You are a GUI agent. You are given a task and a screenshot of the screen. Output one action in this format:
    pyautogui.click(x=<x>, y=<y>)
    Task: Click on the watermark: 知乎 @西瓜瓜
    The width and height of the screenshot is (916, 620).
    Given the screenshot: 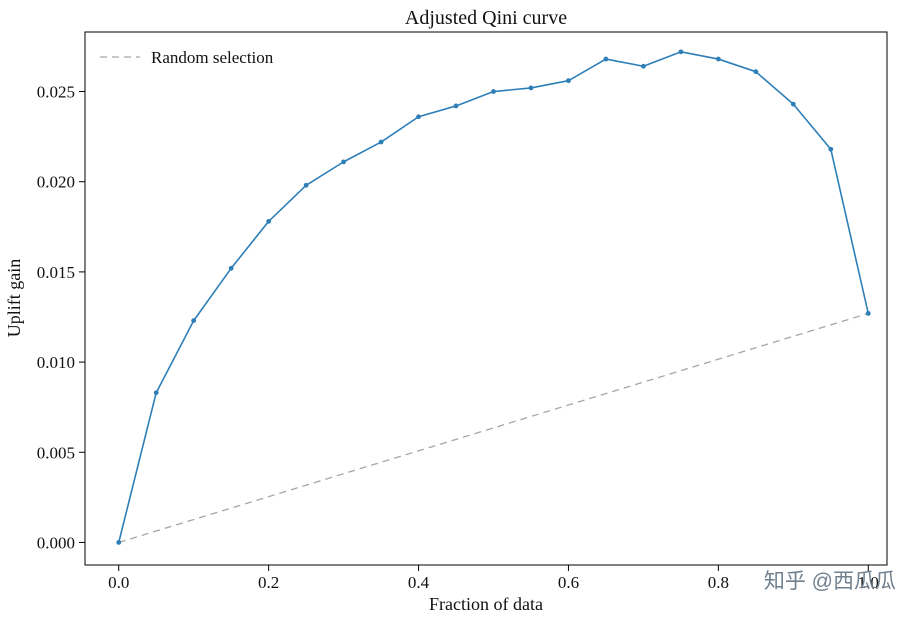 What is the action you would take?
    pyautogui.click(x=829, y=581)
    